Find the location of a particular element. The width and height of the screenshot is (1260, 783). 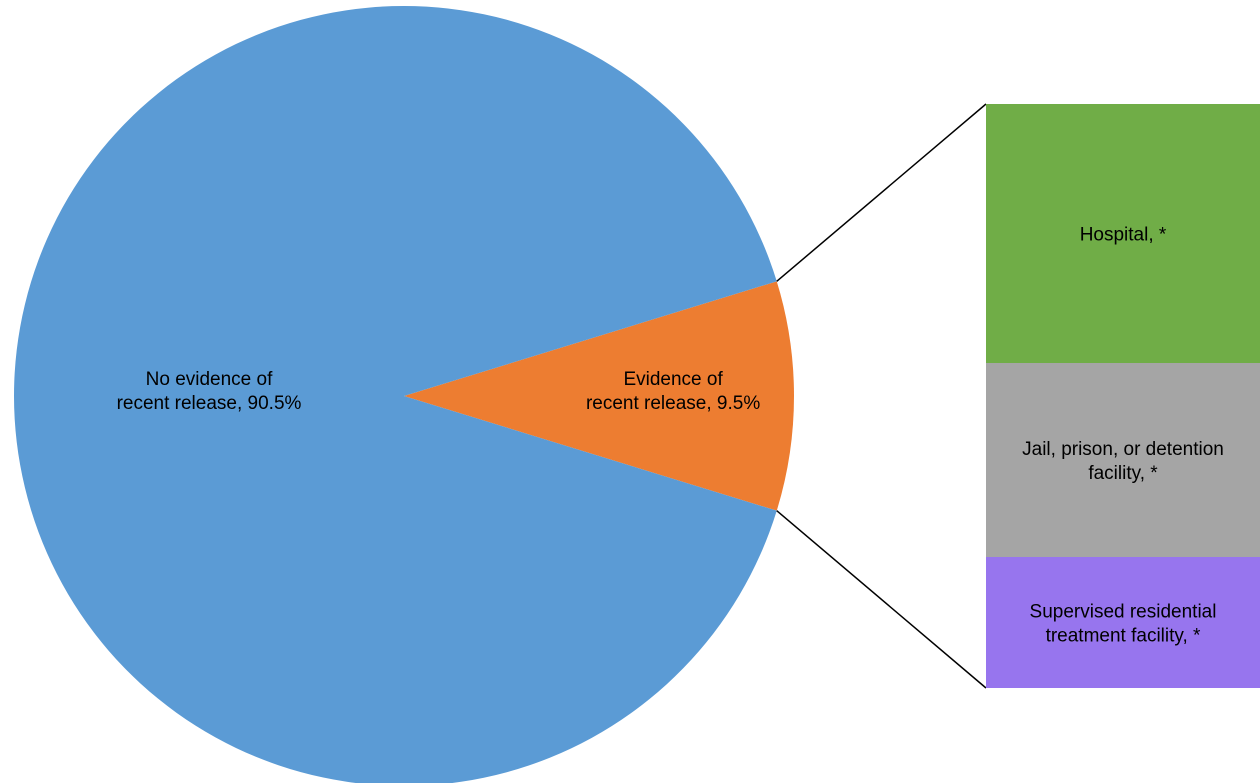

breakdown-segment-jail-prison-or-detention-facility is located at coordinates (1123, 460).